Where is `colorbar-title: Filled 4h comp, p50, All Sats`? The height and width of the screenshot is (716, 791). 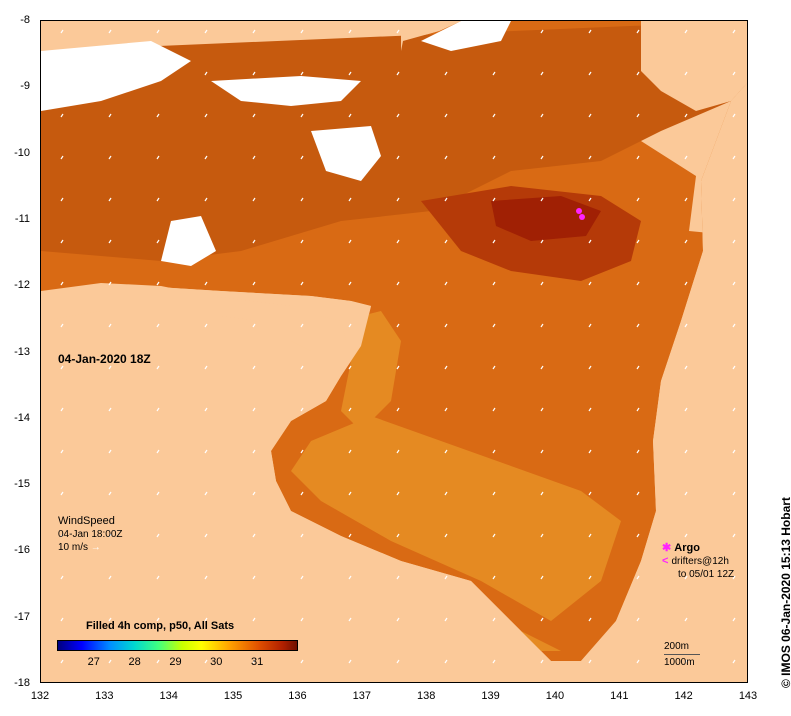 colorbar-title: Filled 4h comp, p50, All Sats is located at coordinates (160, 626).